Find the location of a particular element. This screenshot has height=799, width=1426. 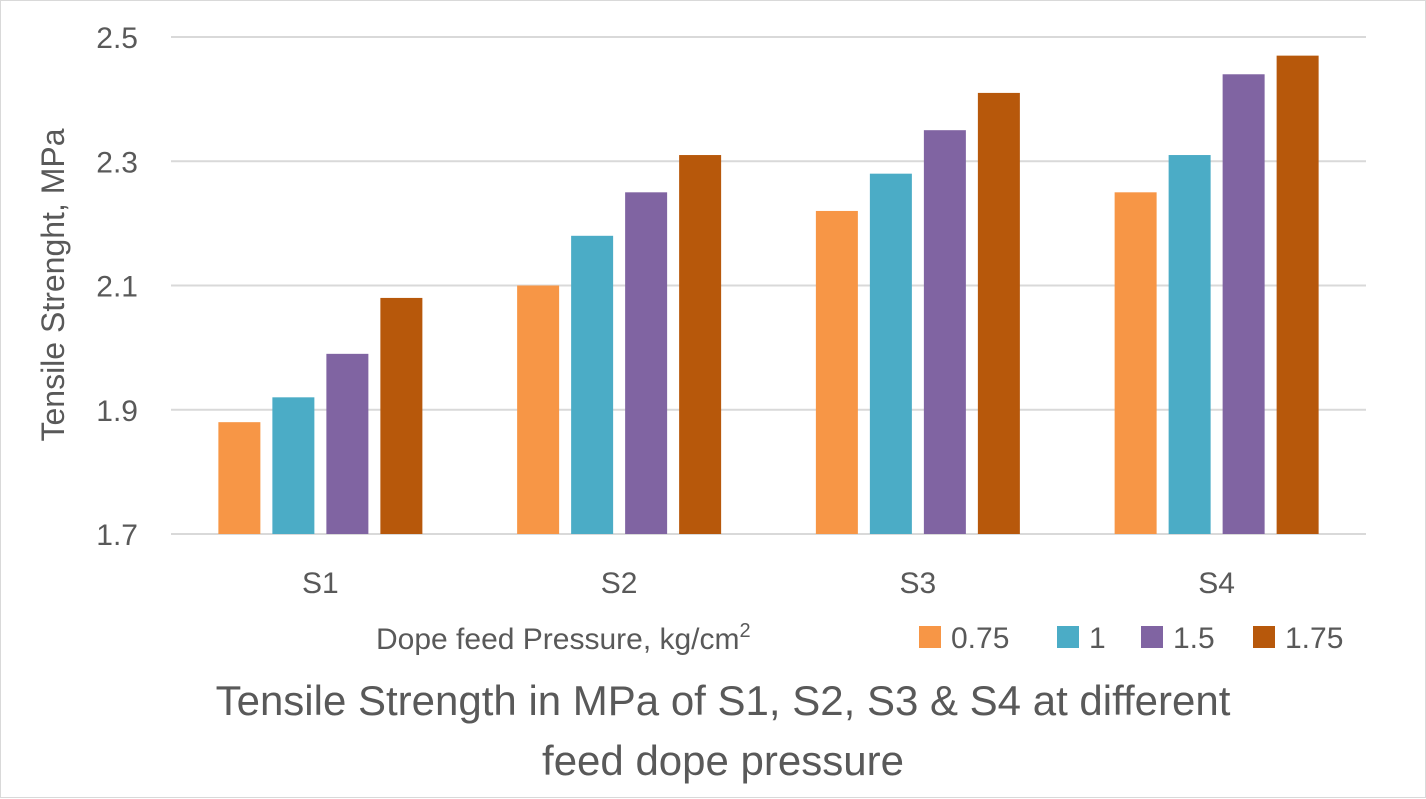

legend-items: 0.75 1 1.5 1.75 is located at coordinates (1131, 638).